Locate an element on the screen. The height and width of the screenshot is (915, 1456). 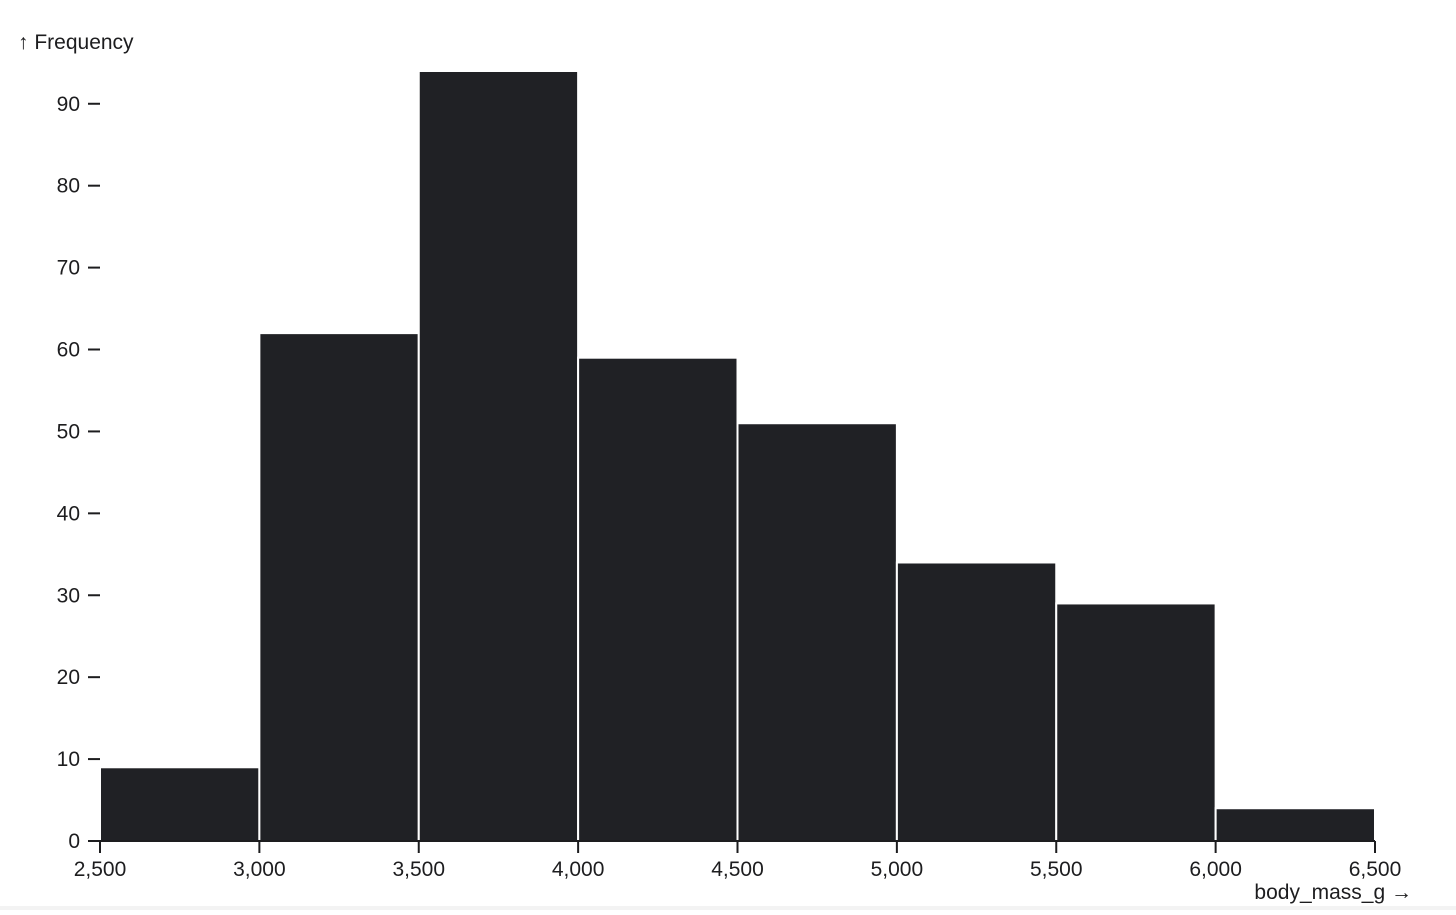
y-tick-label-2: 20 is located at coordinates (68, 677).